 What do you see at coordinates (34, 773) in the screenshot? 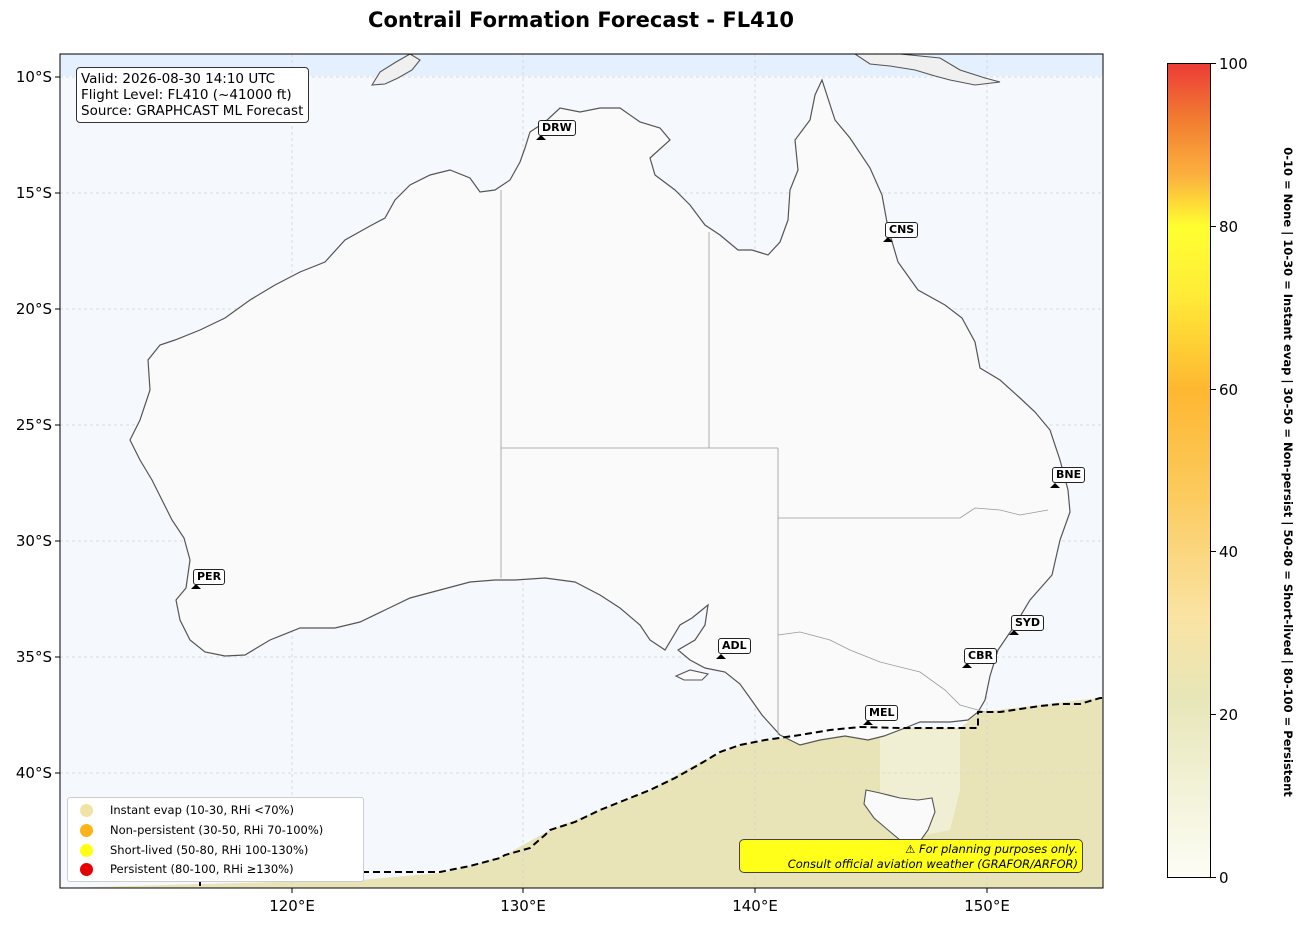
I see `lat-label-40: 40°S` at bounding box center [34, 773].